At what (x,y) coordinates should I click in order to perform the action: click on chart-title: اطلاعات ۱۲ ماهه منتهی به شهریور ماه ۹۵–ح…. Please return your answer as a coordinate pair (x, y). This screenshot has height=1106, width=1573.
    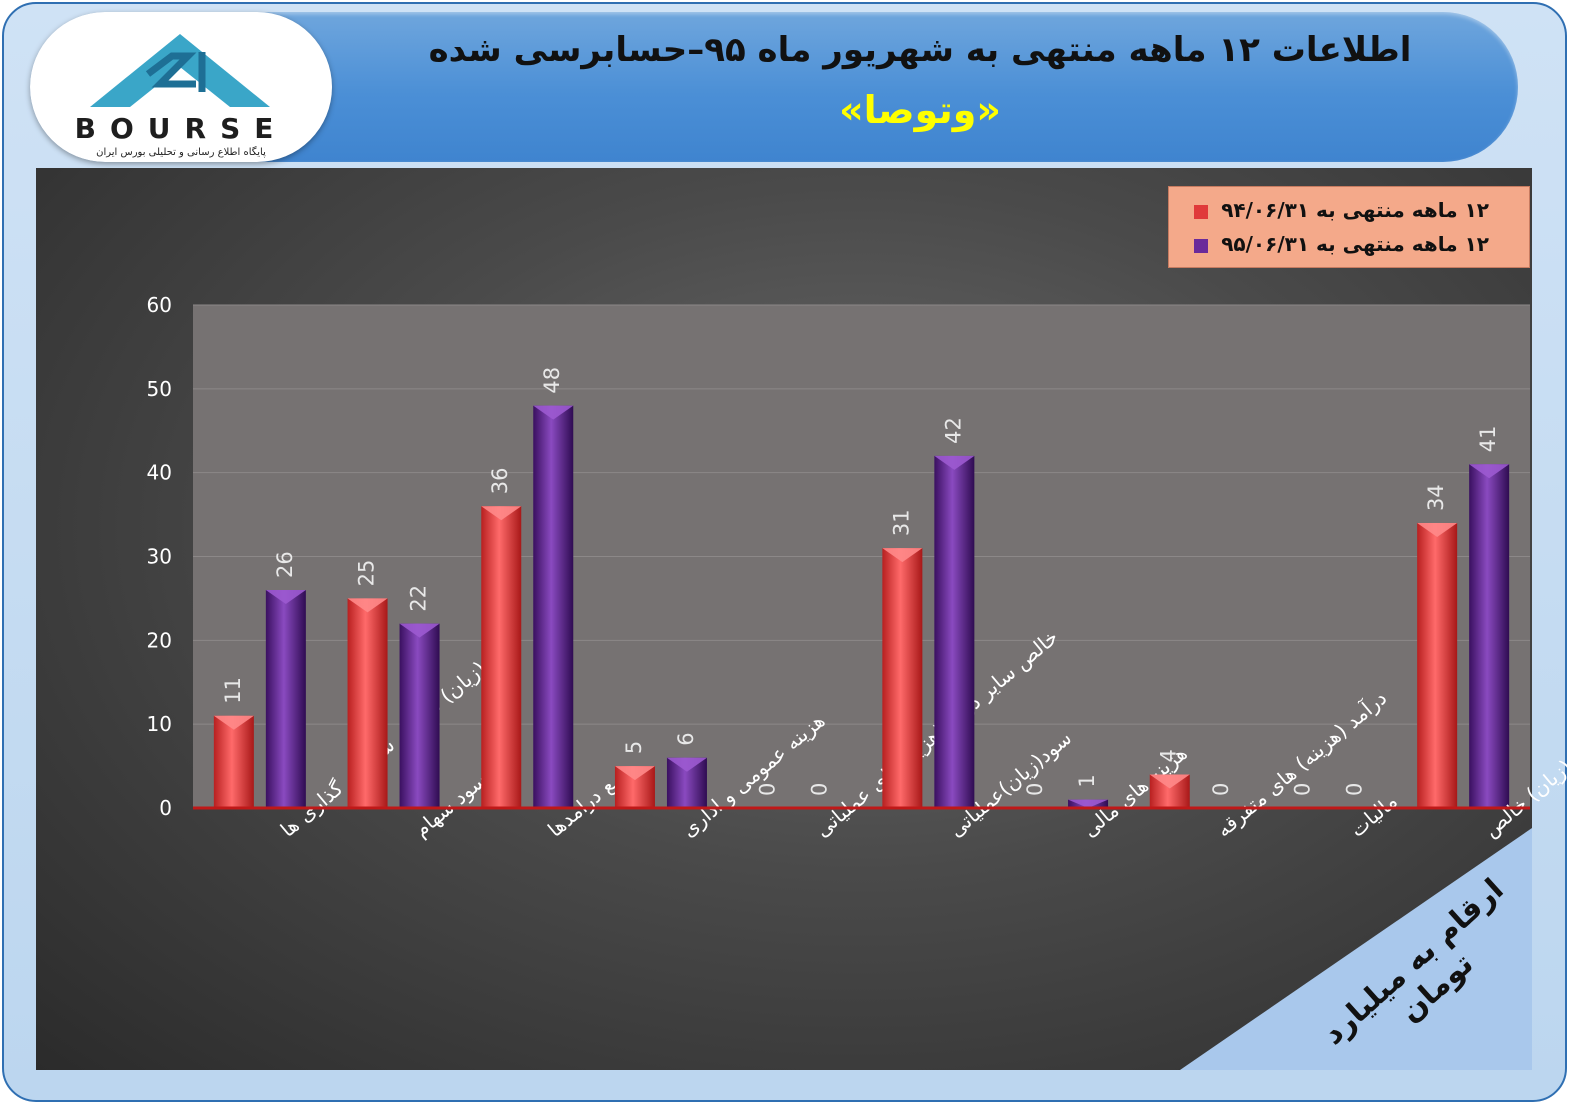
    Looking at the image, I should click on (920, 50).